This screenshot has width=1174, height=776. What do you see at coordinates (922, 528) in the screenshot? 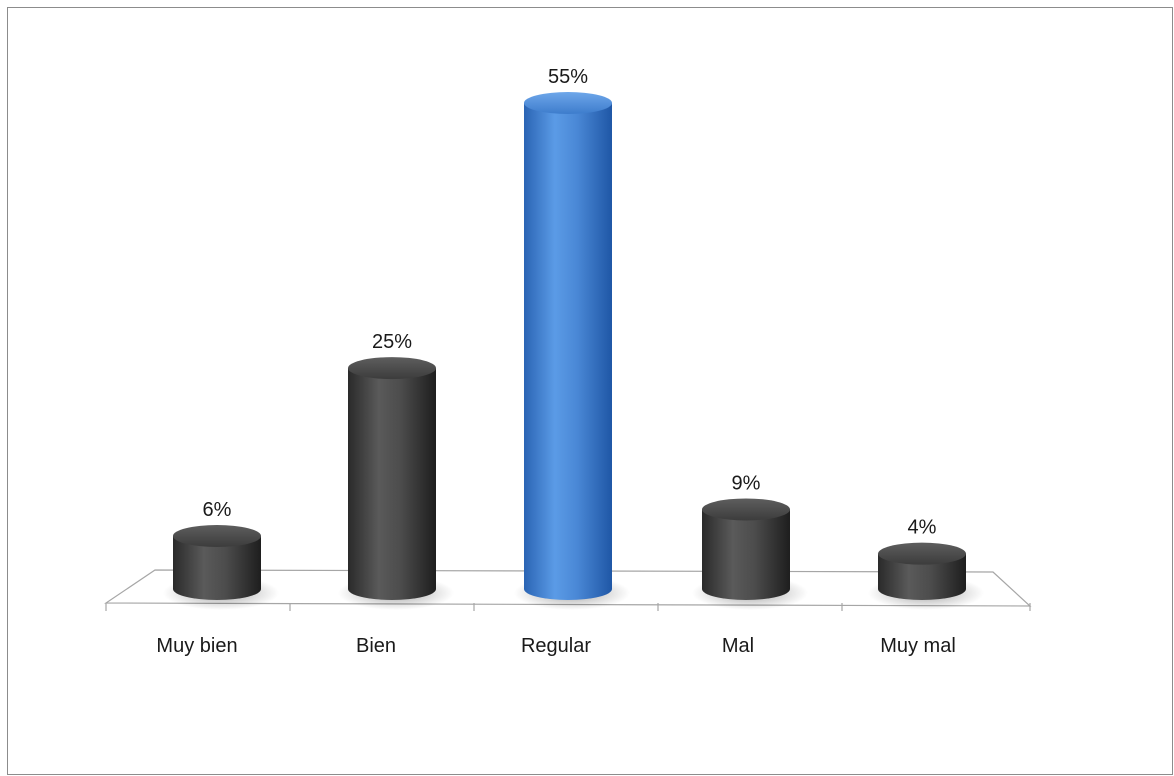
I see `data-label-muy-mal: 4%` at bounding box center [922, 528].